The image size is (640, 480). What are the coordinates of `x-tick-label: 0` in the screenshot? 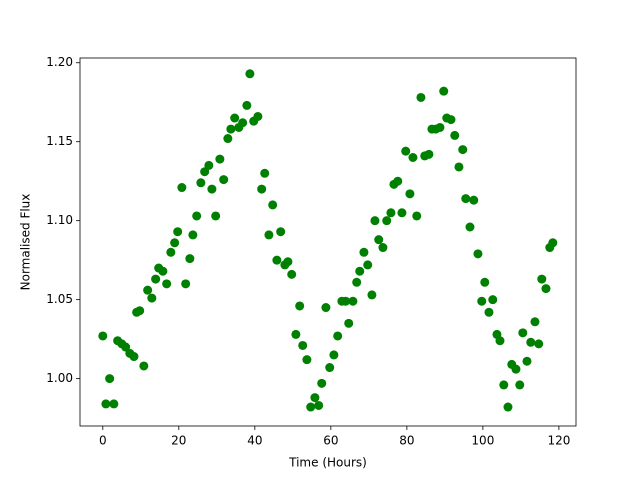 It's located at (103, 441).